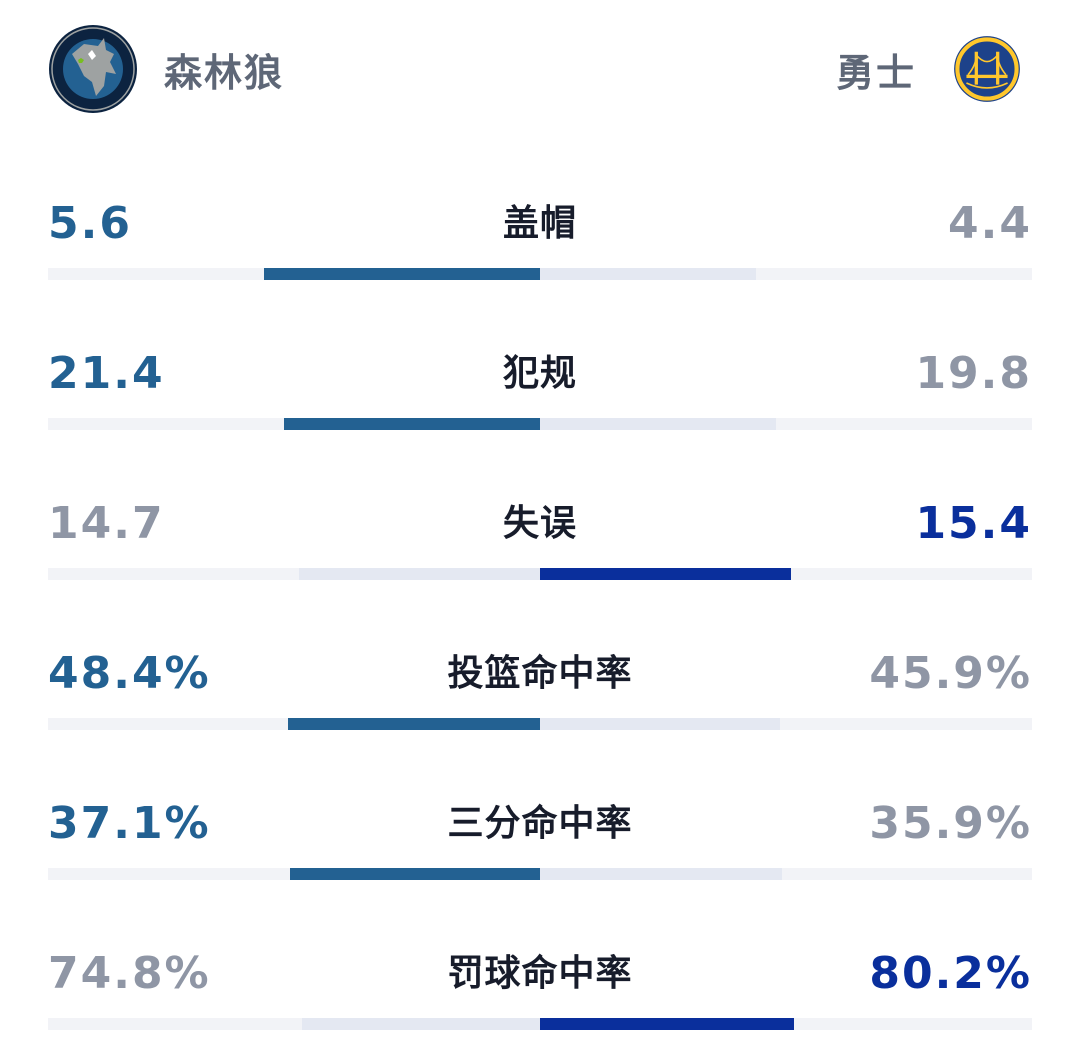 The height and width of the screenshot is (1064, 1080). Describe the element at coordinates (540, 696) in the screenshot. I see `stat-row: 48.4% 投篮命中率 45.9%` at that location.